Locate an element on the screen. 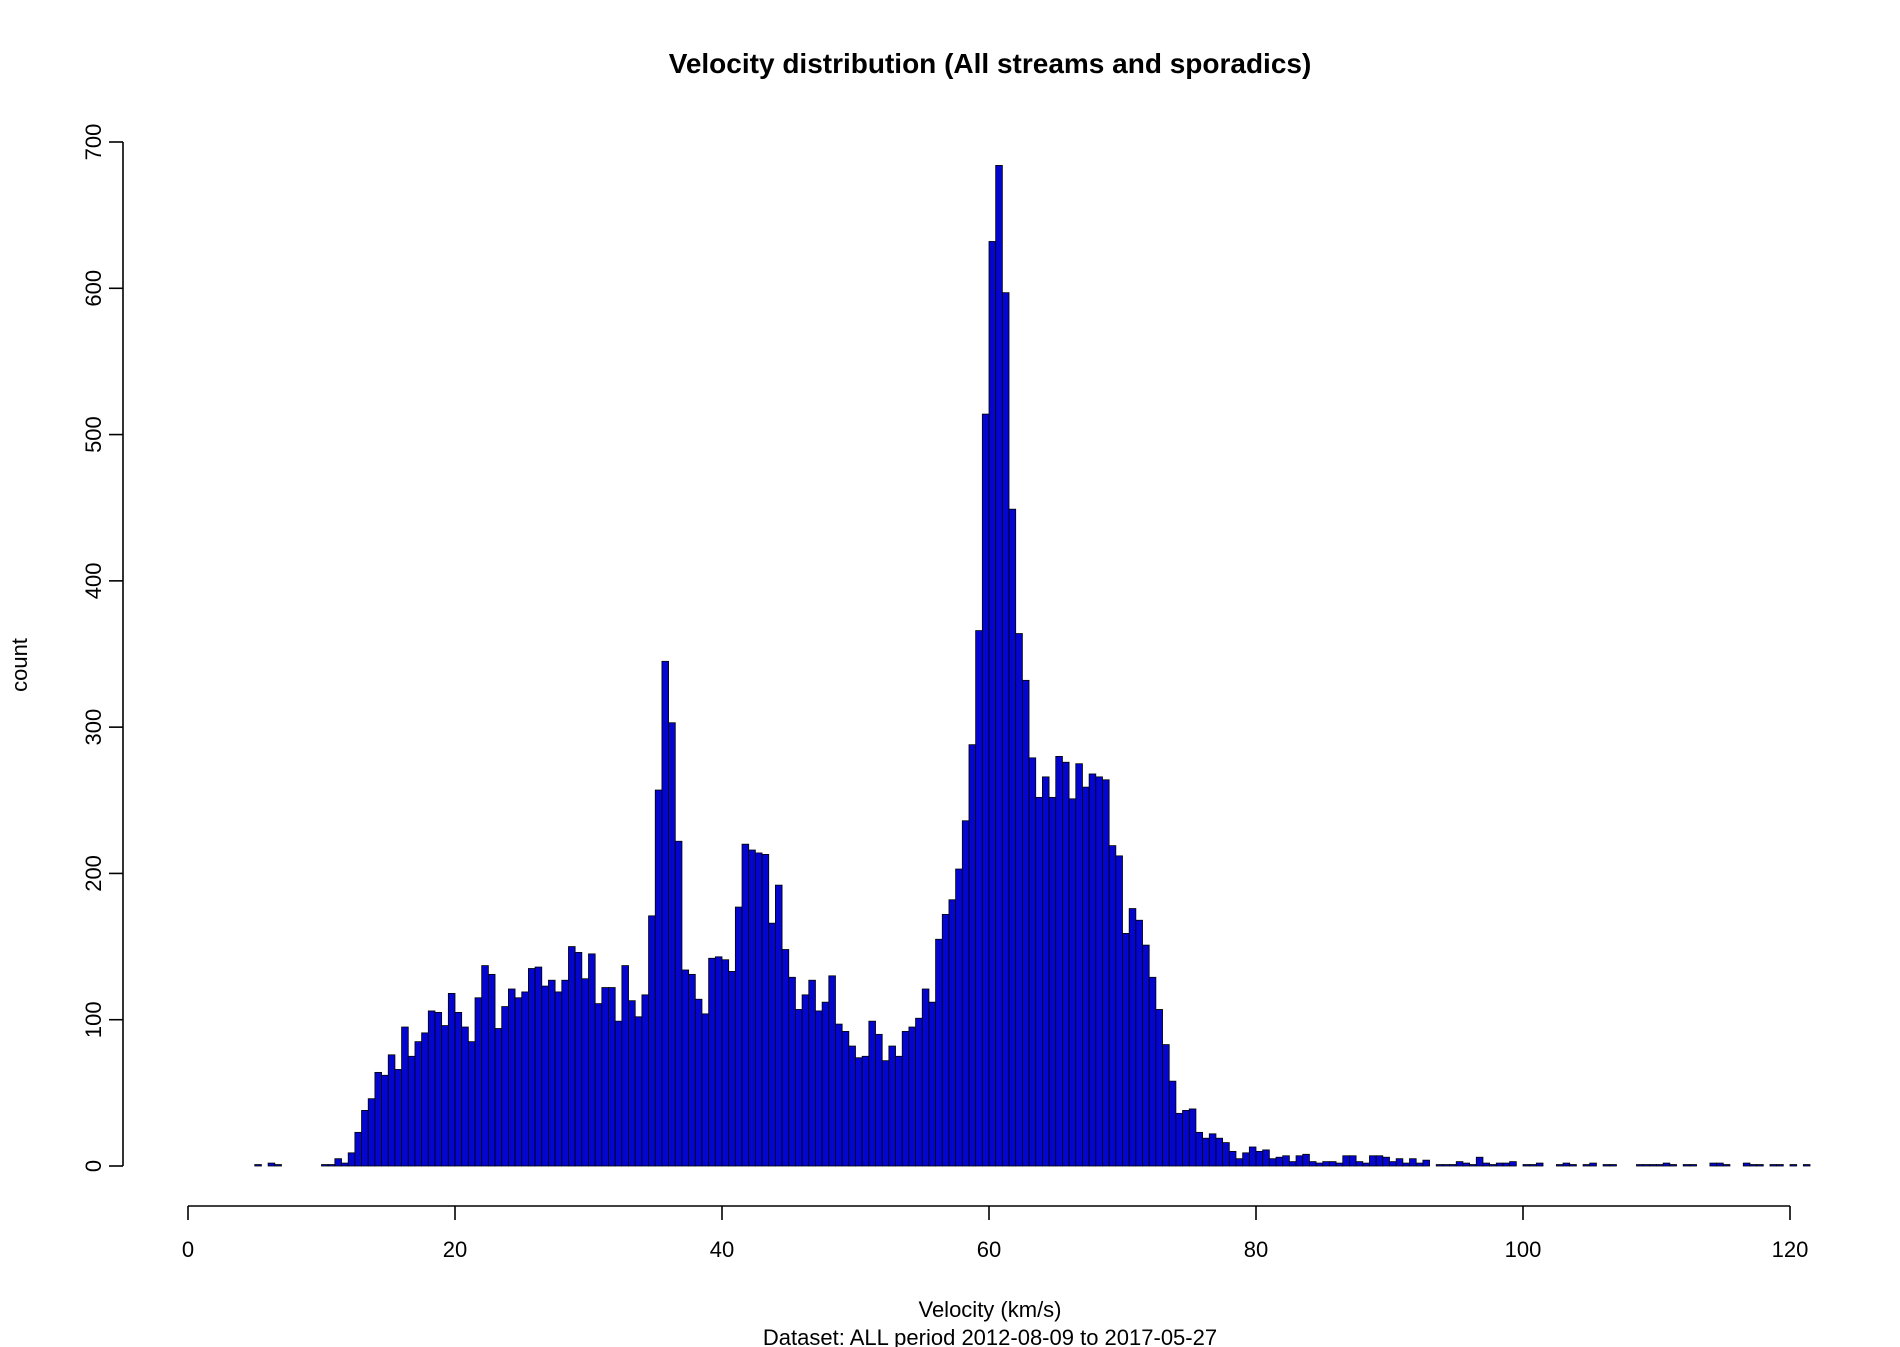 Image resolution: width=1900 pixels, height=1347 pixels. x-axis-label: Velocity (km/s) is located at coordinates (989, 1309).